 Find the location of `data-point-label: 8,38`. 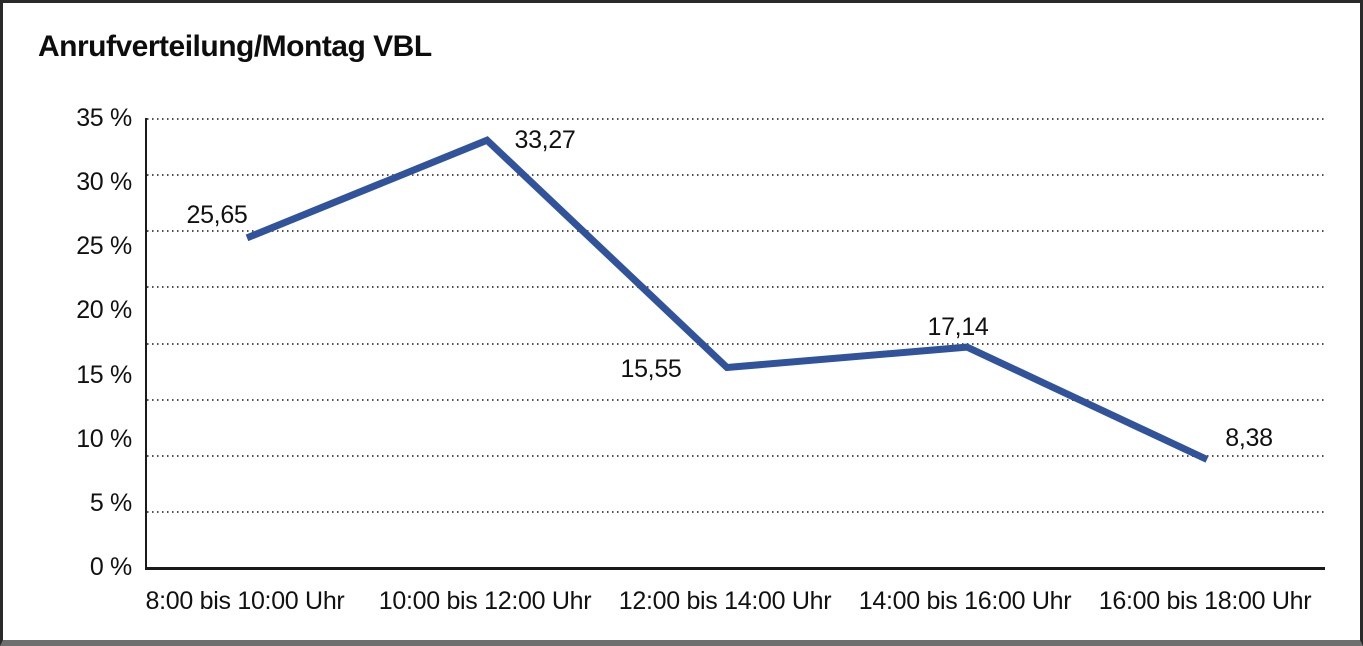

data-point-label: 8,38 is located at coordinates (1249, 438).